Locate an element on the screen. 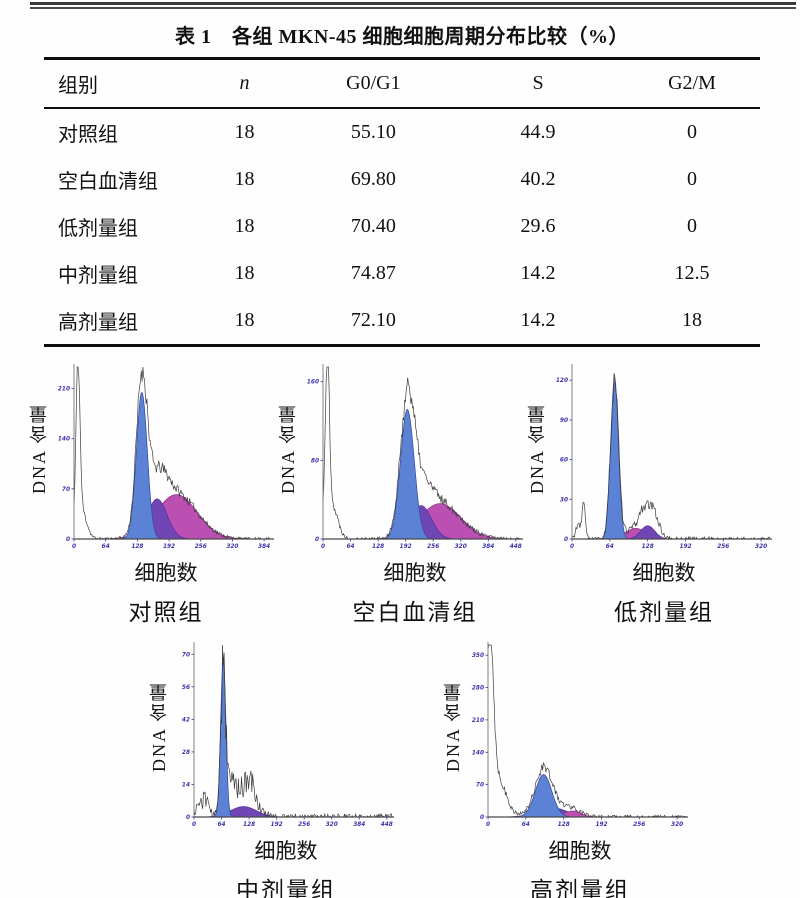  cell-group: 高剂量组 is located at coordinates (98, 323).